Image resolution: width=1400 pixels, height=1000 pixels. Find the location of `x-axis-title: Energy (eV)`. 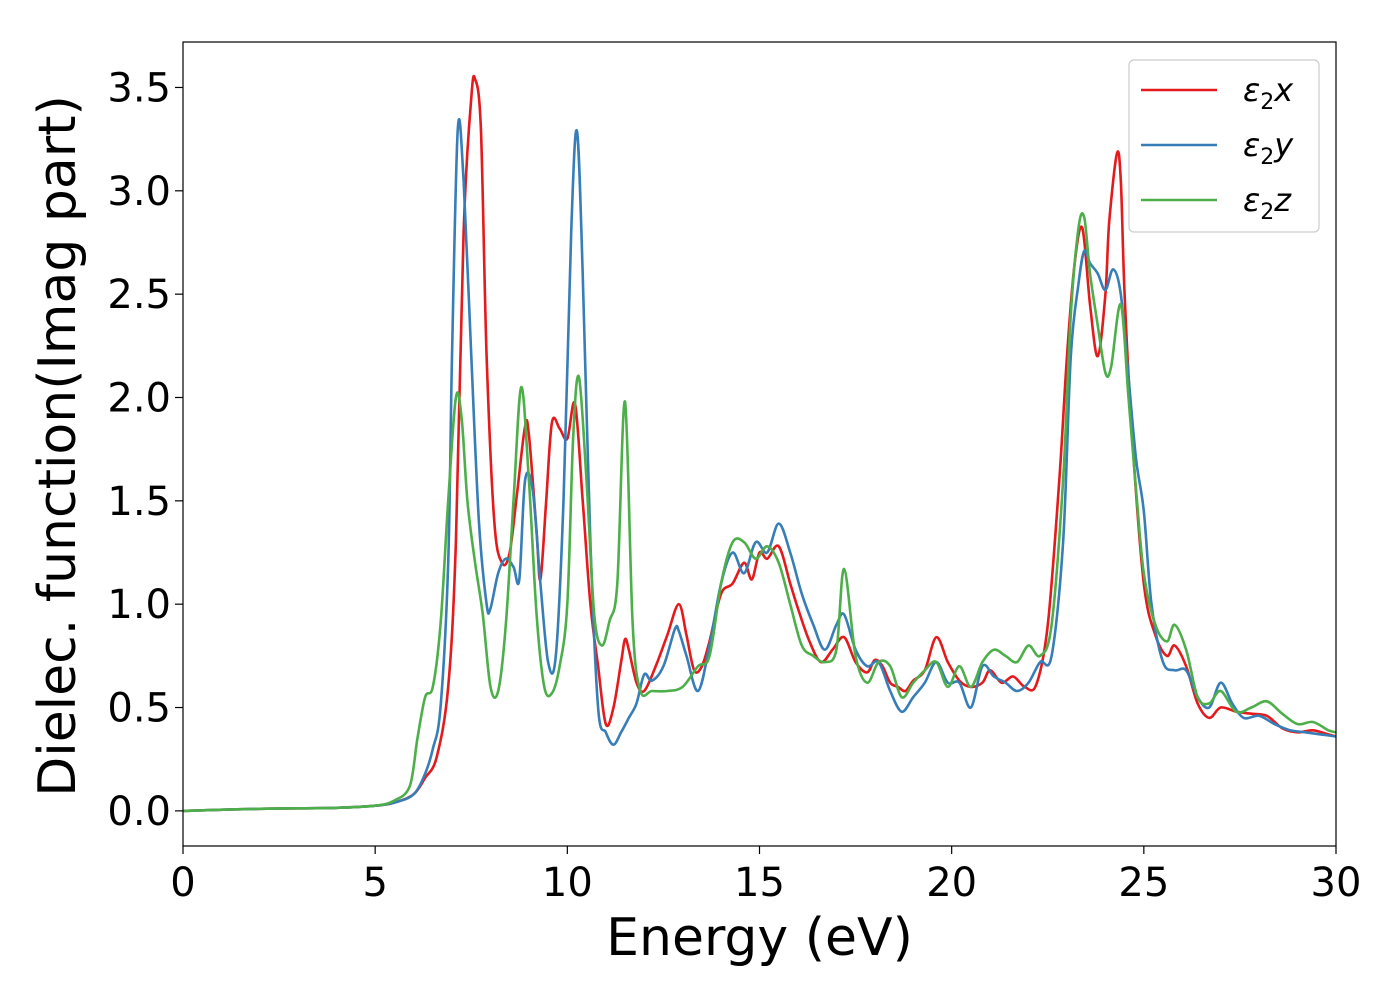

x-axis-title: Energy (eV) is located at coordinates (759, 938).